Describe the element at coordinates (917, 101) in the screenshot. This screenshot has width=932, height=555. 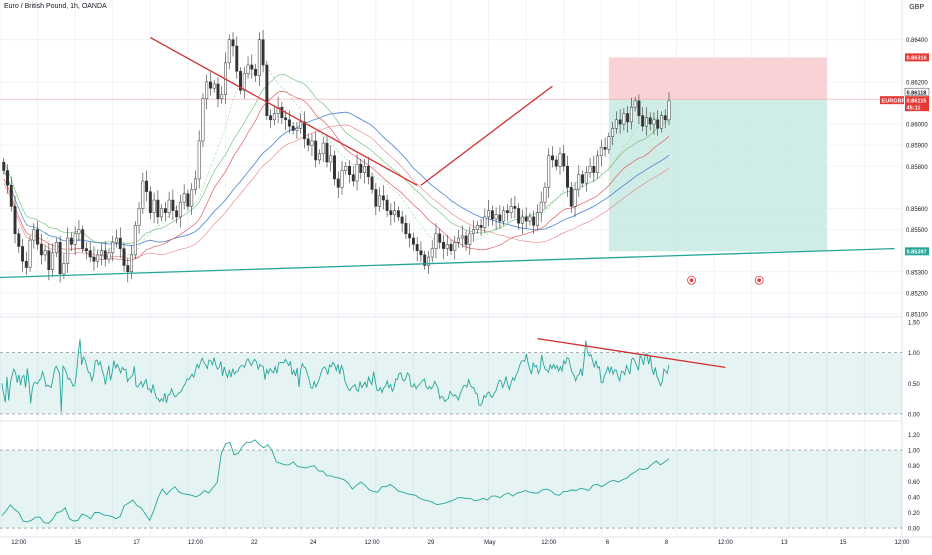
I see `price-label-last: 0.86115` at that location.